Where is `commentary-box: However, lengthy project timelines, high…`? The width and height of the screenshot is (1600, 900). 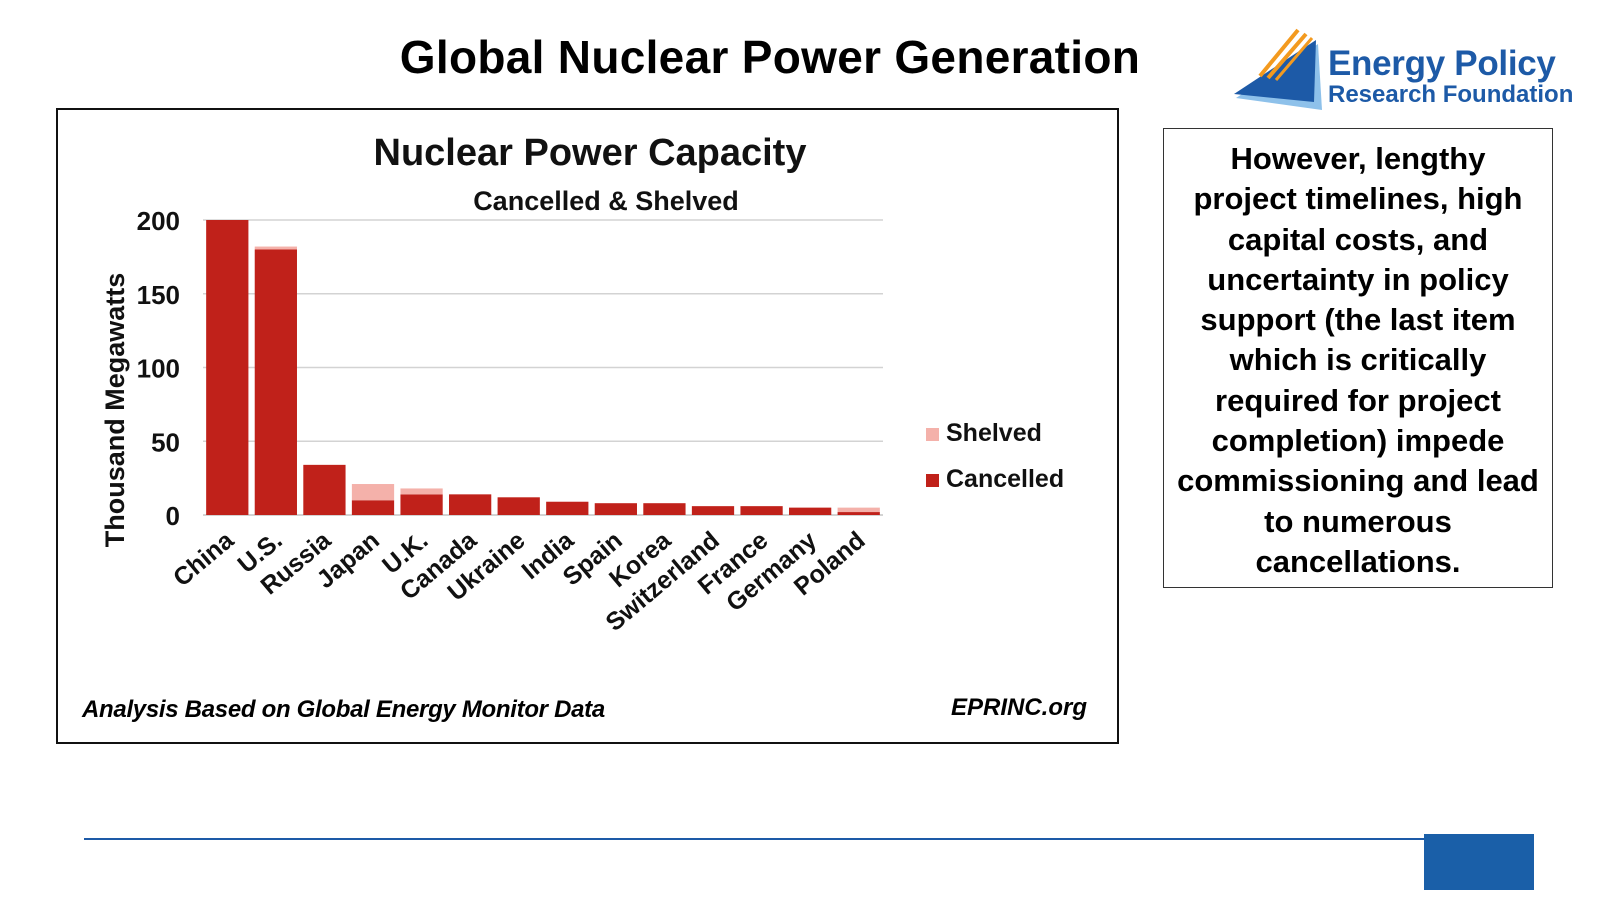 commentary-box: However, lengthy project timelines, high… is located at coordinates (1358, 358).